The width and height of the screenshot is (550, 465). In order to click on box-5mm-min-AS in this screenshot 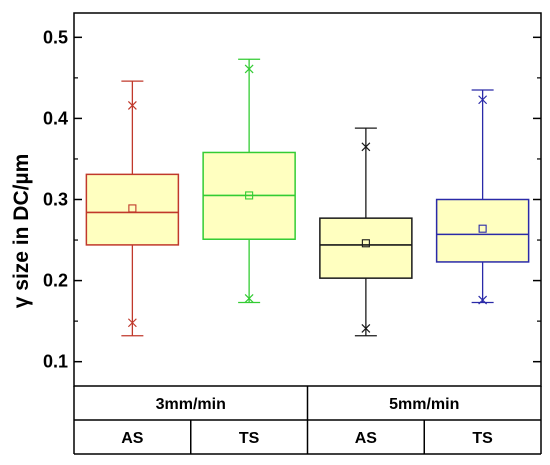, I will do `click(366, 232)`.